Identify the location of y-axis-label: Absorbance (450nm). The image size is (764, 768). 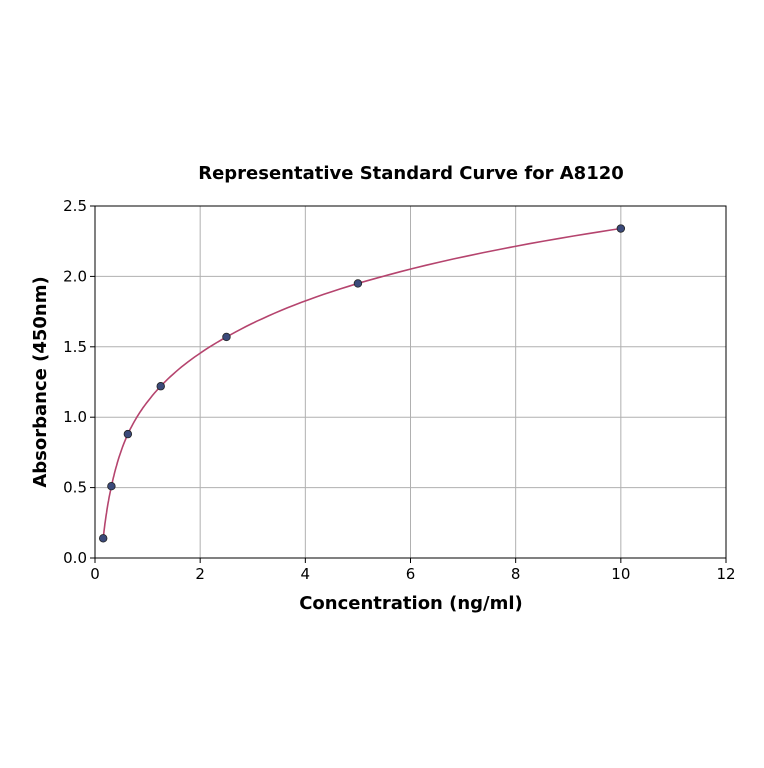
(40, 381).